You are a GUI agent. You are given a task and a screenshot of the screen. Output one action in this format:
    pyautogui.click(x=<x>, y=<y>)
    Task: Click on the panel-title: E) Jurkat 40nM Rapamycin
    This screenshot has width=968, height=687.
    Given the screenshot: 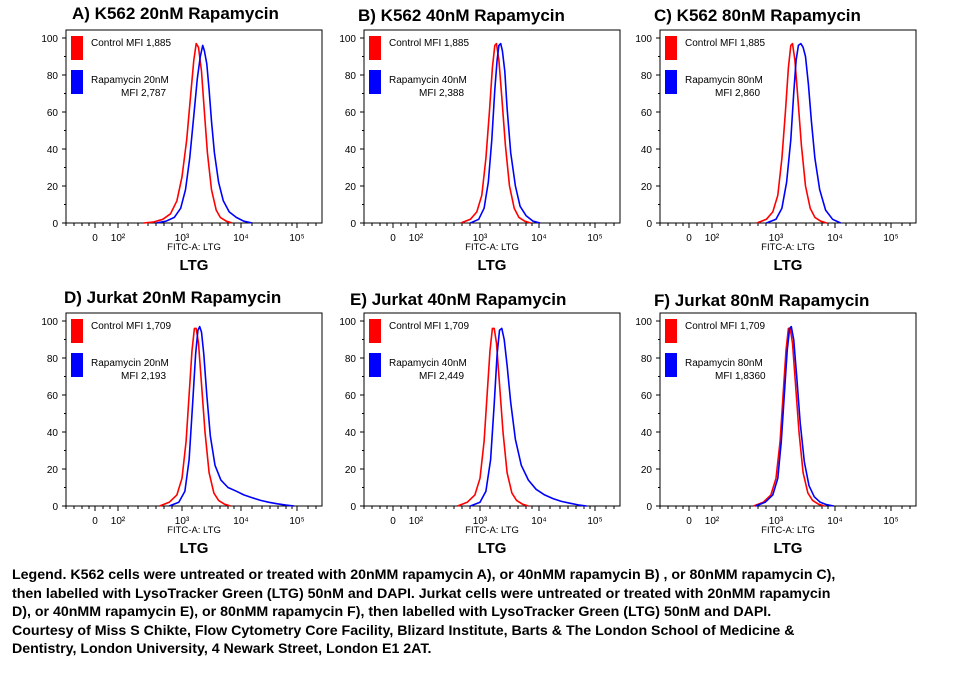 What is the action you would take?
    pyautogui.click(x=458, y=299)
    